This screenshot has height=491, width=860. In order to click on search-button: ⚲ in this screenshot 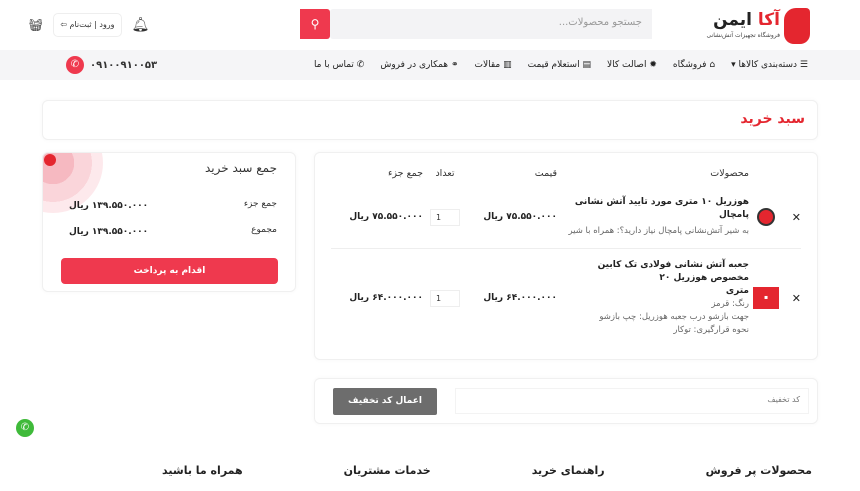, I will do `click(315, 24)`.